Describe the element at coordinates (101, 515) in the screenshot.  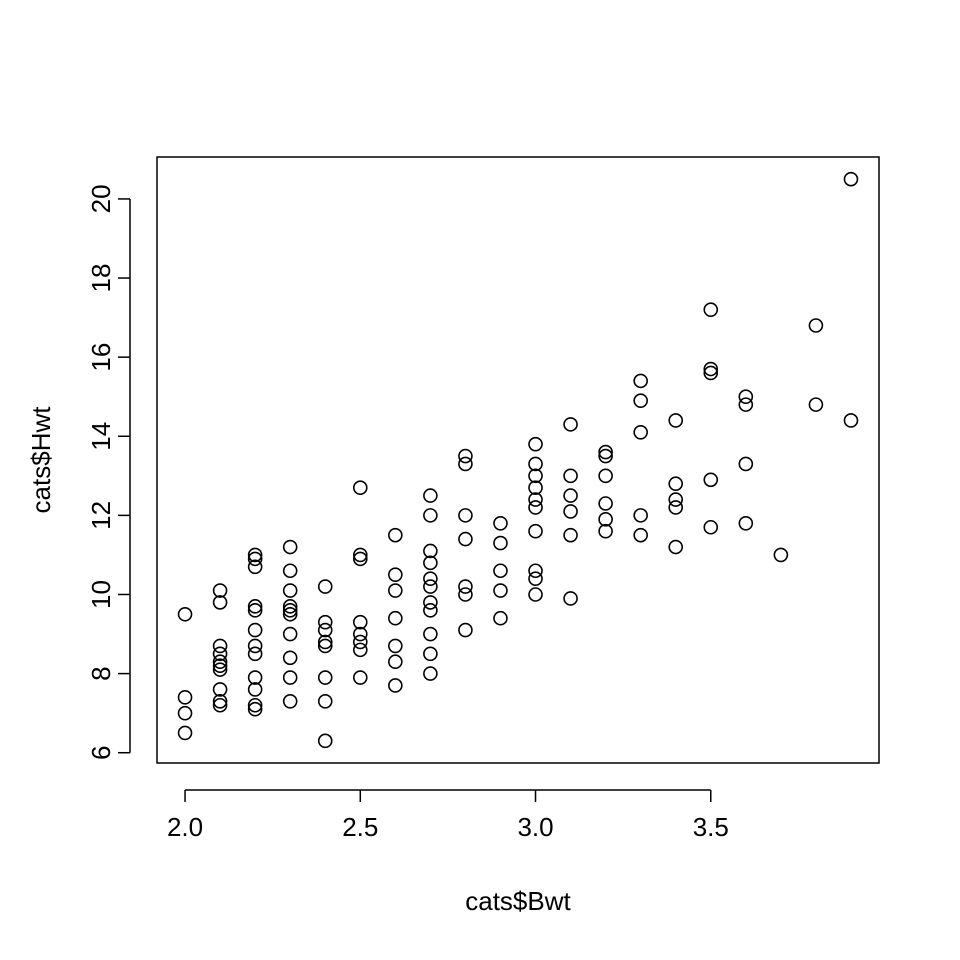
I see `y-tick-label: 12` at that location.